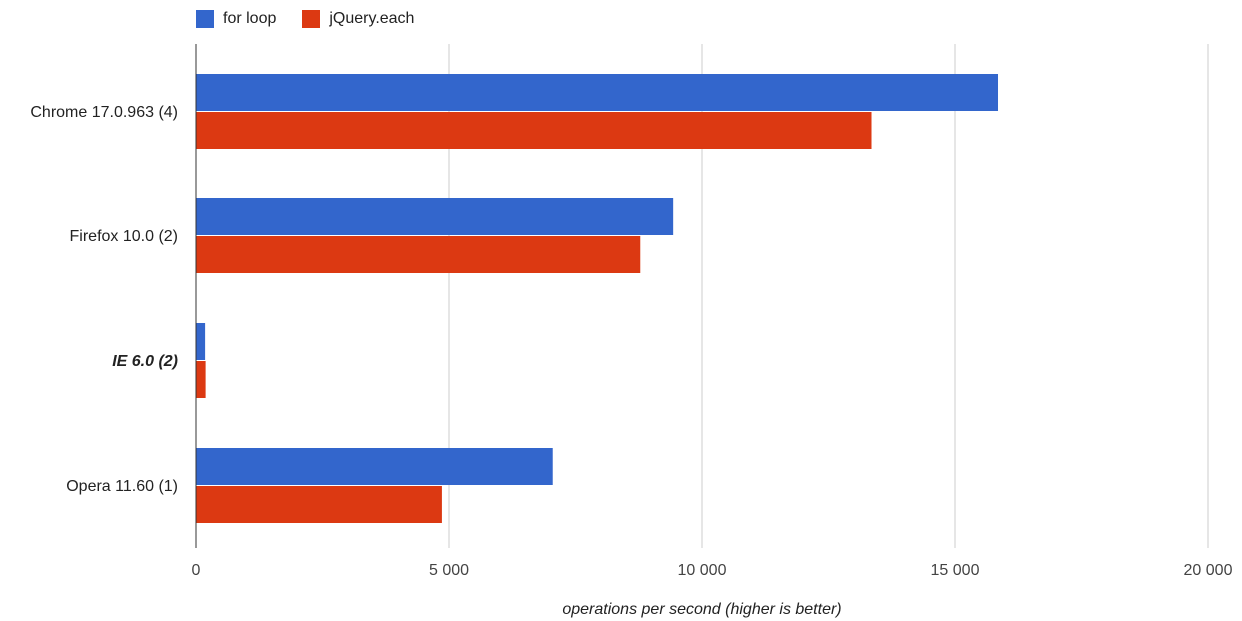  Describe the element at coordinates (122, 486) in the screenshot. I see `category-label: Opera 11.60 (1)` at that location.